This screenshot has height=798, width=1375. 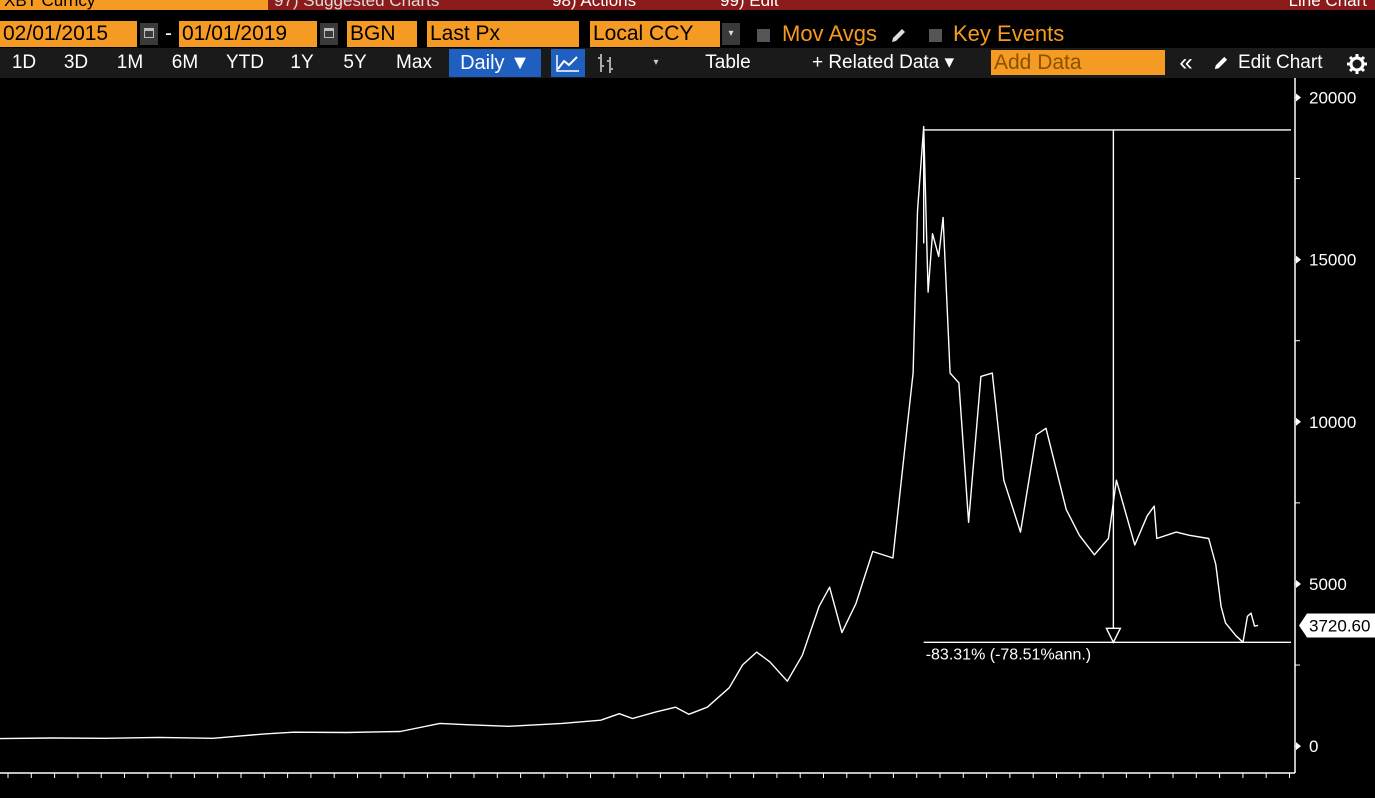 What do you see at coordinates (76, 62) in the screenshot?
I see `period-3d-button: 3D` at bounding box center [76, 62].